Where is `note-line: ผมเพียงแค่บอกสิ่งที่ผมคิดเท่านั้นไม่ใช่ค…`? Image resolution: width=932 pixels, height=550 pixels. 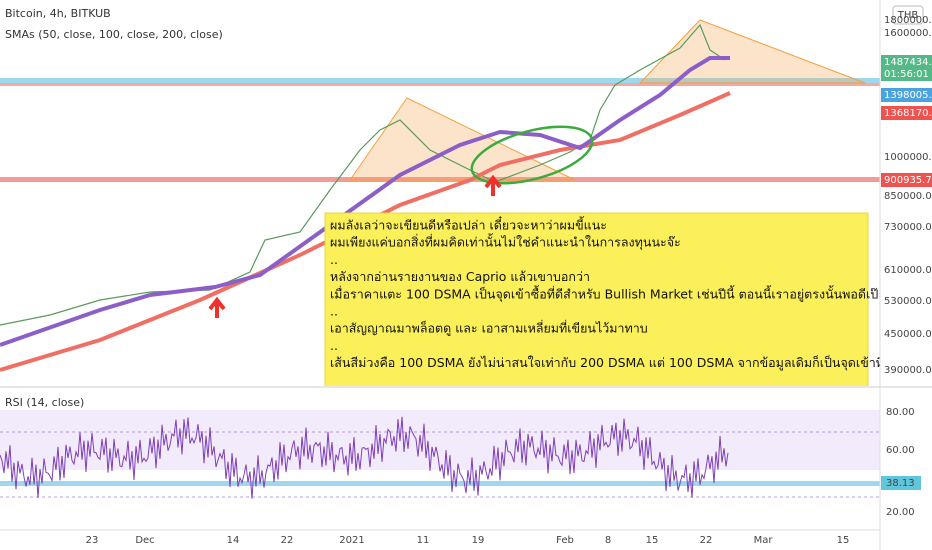
note-line: ผมเพียงแค่บอกสิ่งที่ผมคิดเท่านั้นไม่ใช่ค… is located at coordinates (505, 242).